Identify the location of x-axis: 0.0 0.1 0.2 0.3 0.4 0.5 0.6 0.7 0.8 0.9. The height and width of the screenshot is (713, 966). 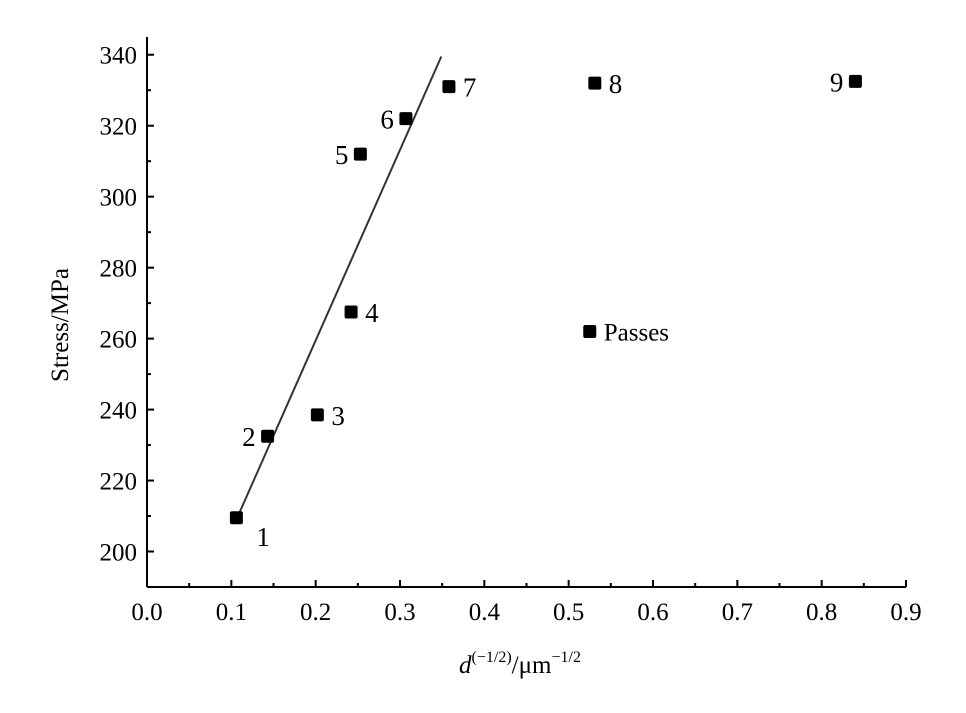
(526, 603).